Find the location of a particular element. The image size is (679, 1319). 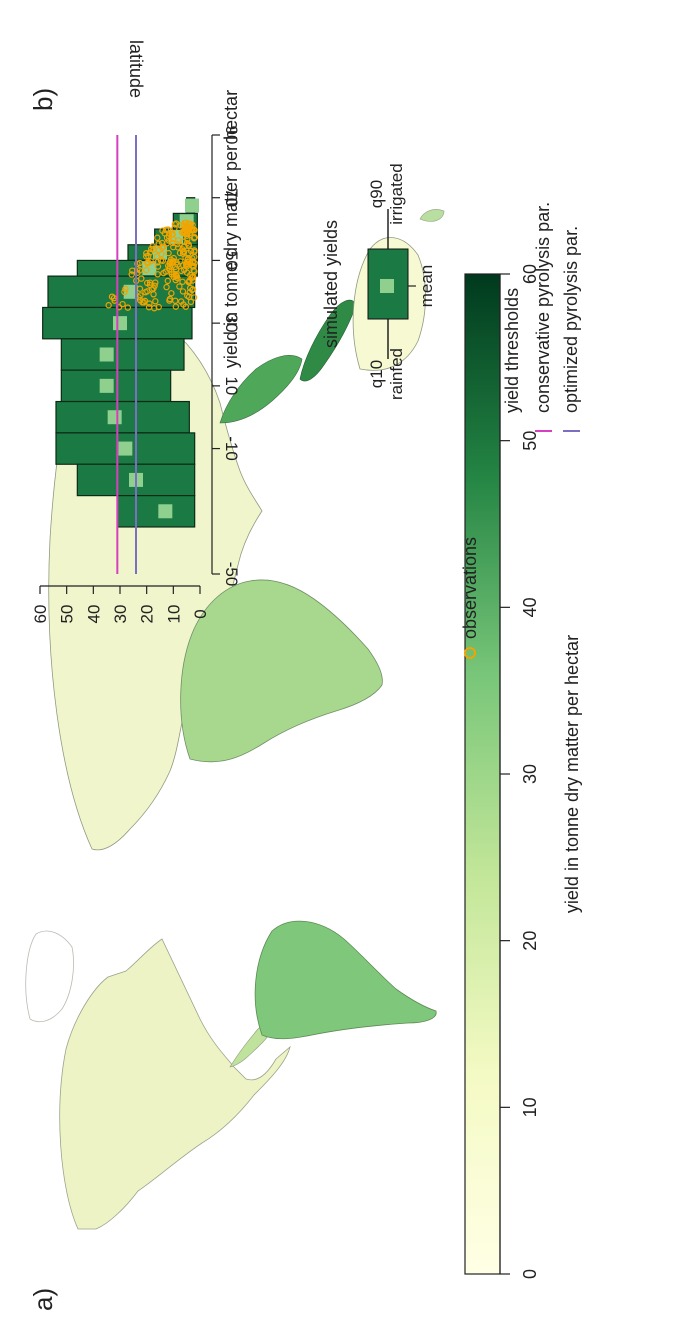

x-axis-tick-label: 60 is located at coordinates (40, 614).